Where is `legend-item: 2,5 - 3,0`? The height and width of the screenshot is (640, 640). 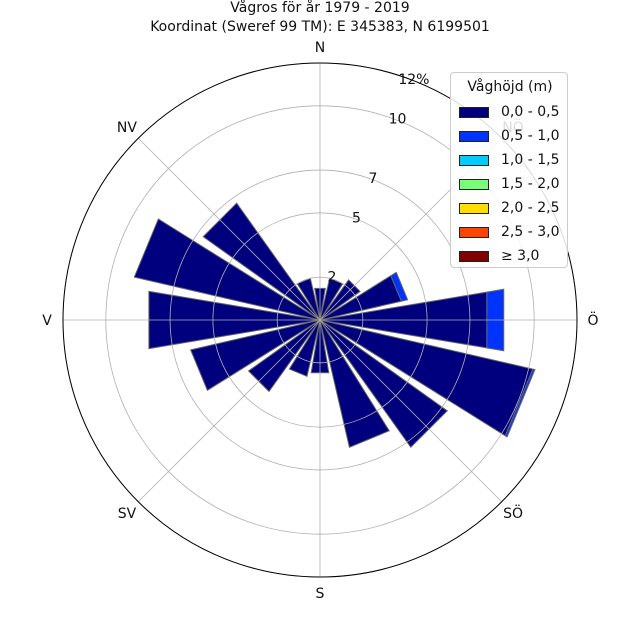 legend-item: 2,5 - 3,0 is located at coordinates (509, 232).